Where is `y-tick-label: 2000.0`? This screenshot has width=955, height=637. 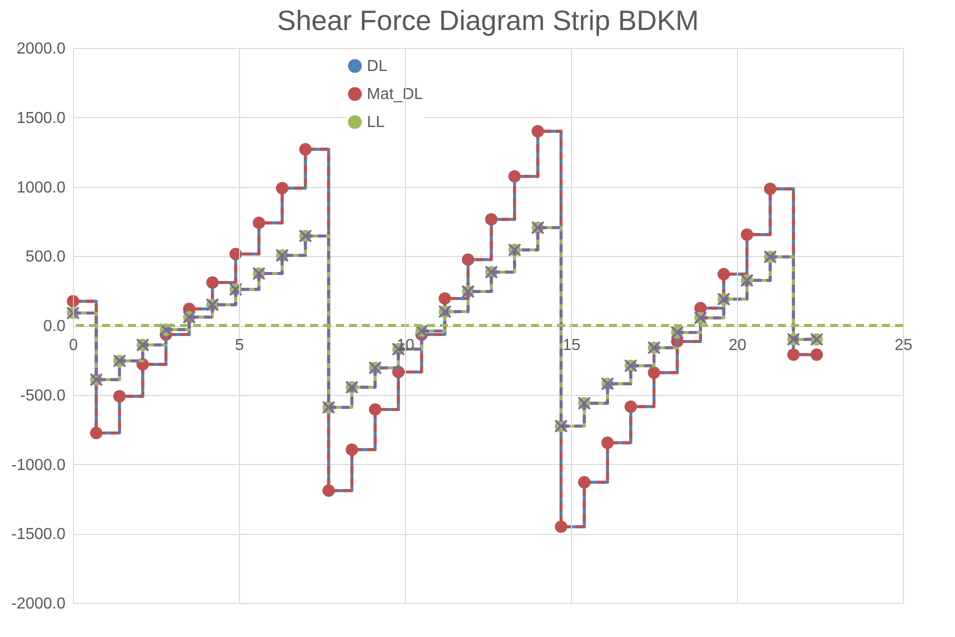
y-tick-label: 2000.0 is located at coordinates (41, 49).